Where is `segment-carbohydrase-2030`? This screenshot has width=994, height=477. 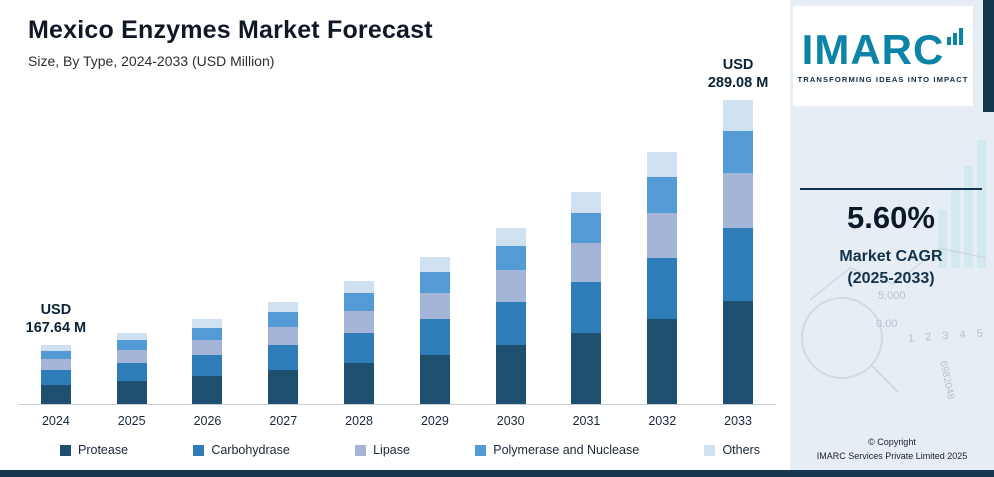 segment-carbohydrase-2030 is located at coordinates (510, 323).